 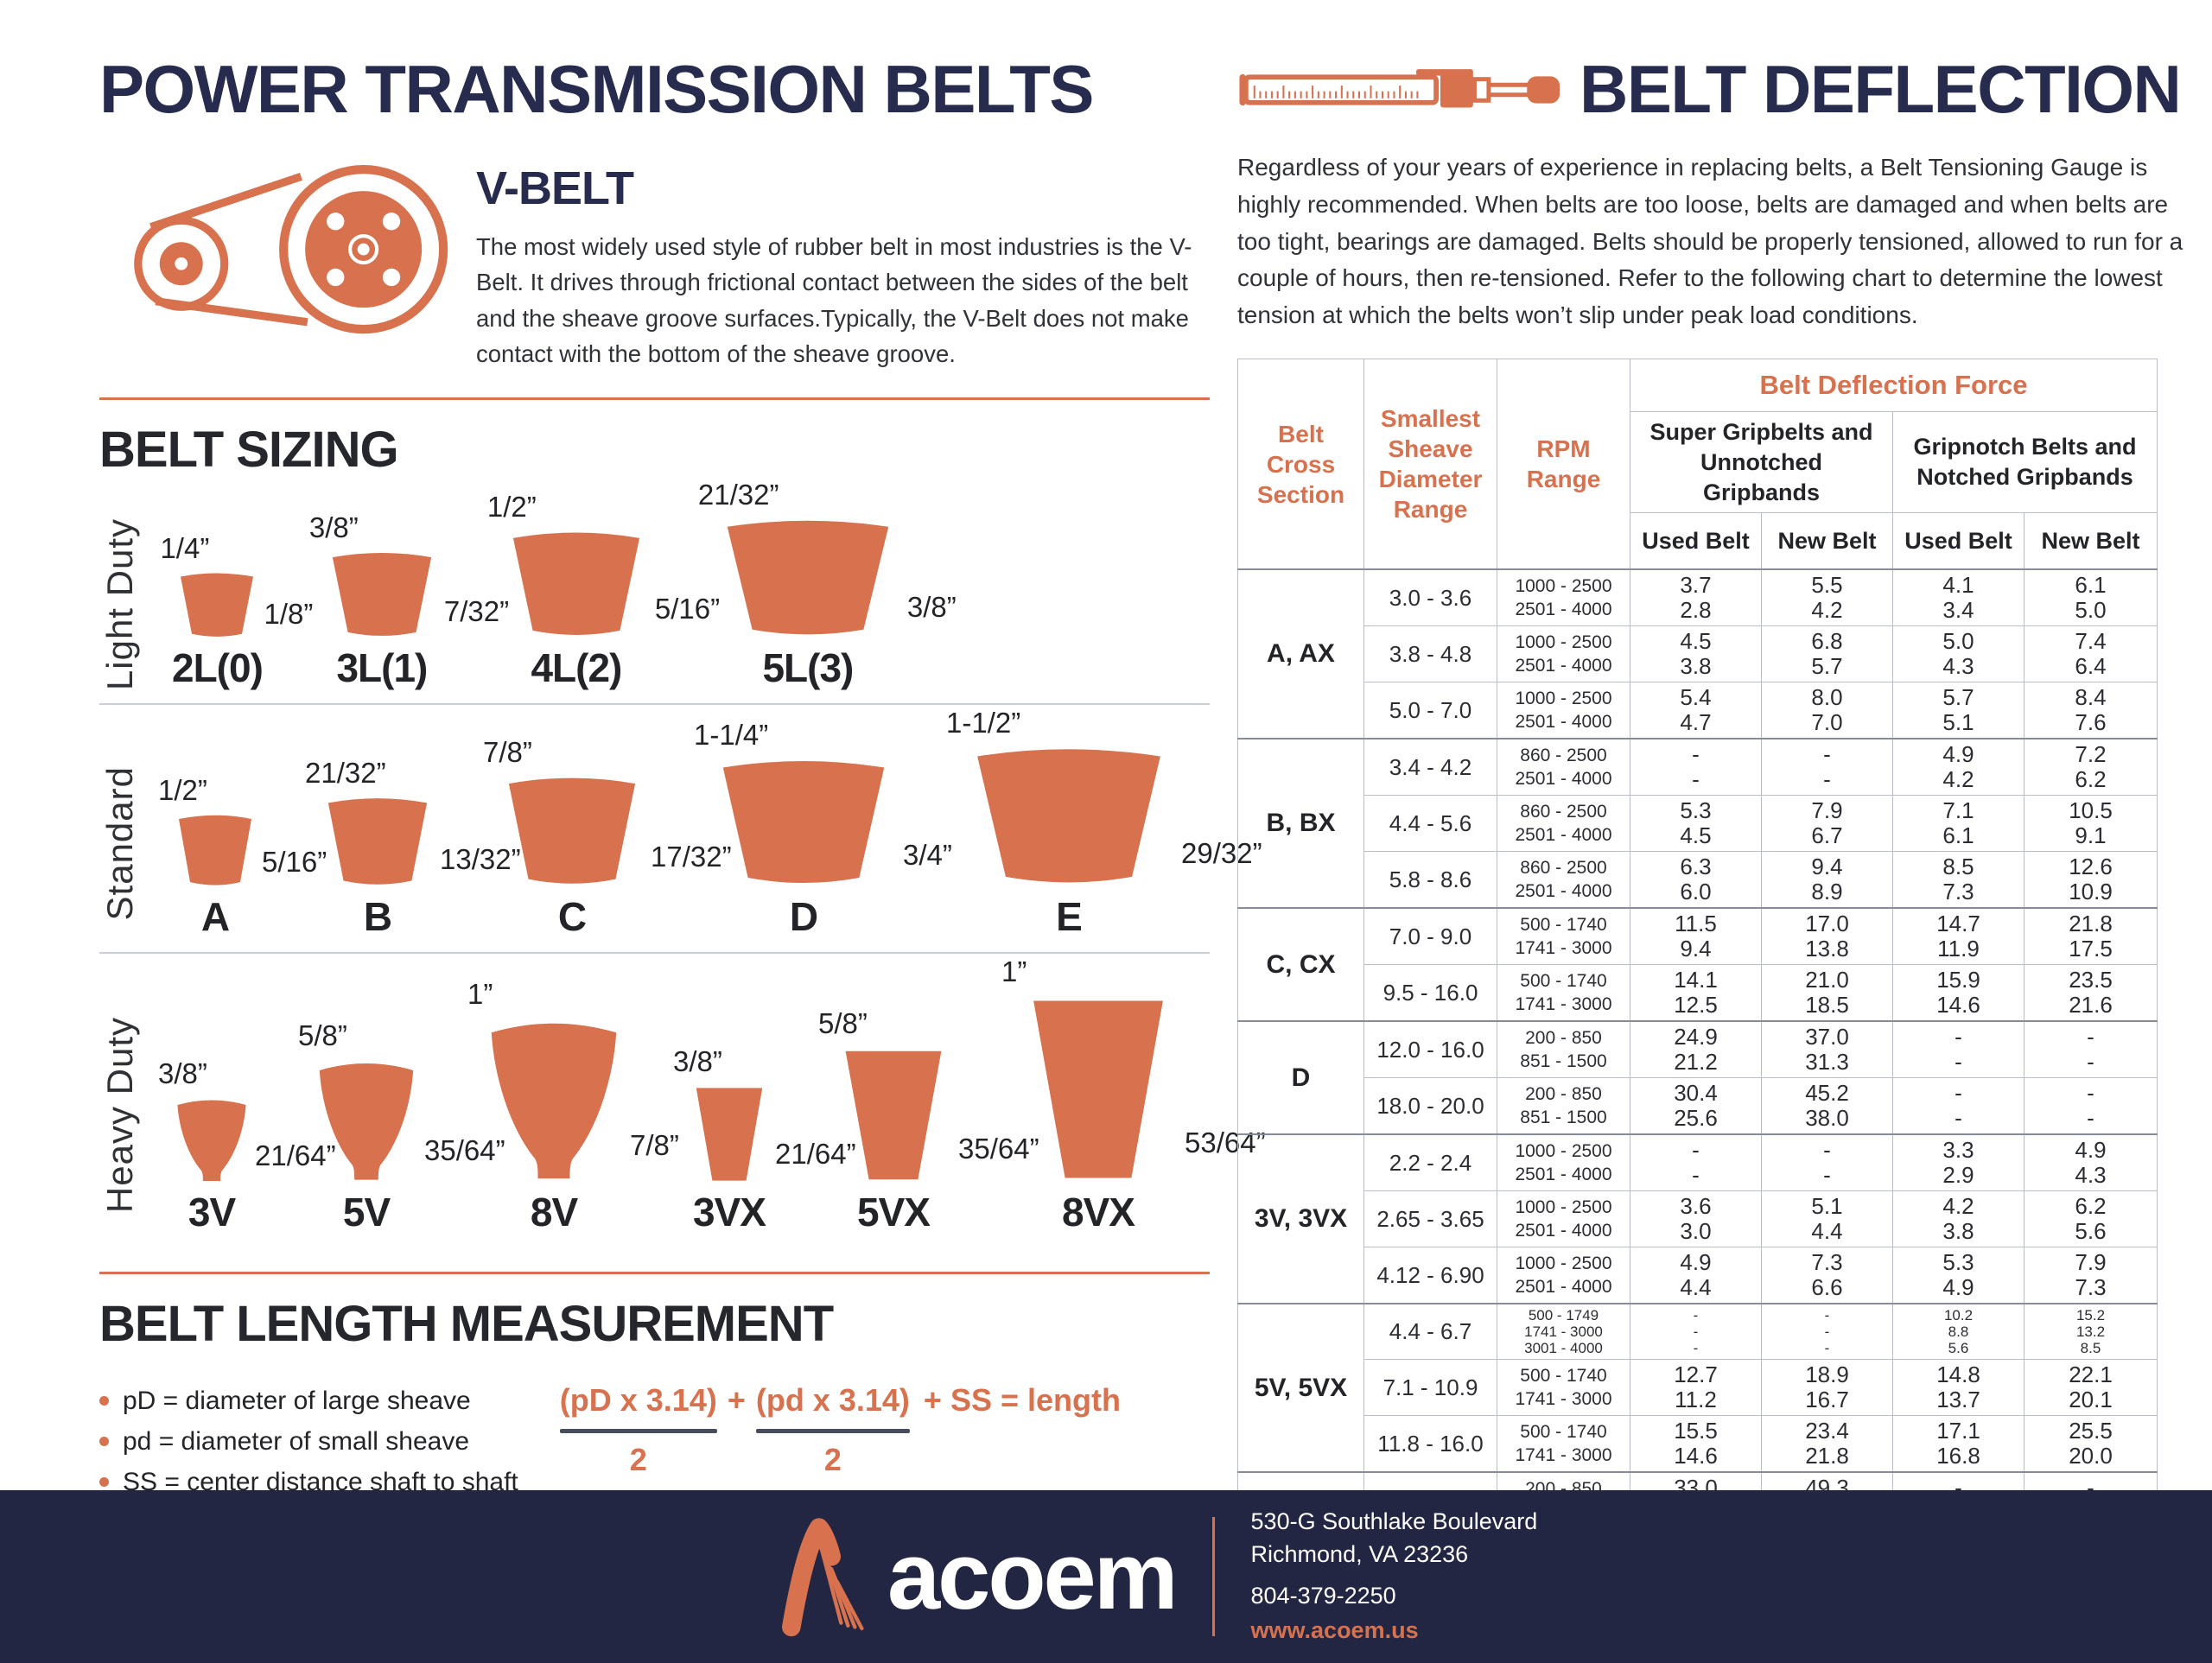 I want to click on belt-item-2L(0): 1/4” 1/8” 2L(0), so click(x=236, y=611).